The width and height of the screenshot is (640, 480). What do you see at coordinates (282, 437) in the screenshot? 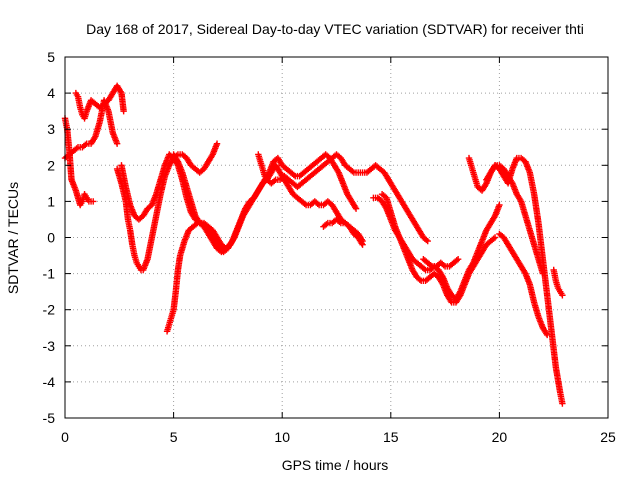
I see `x-tick-label: 10` at bounding box center [282, 437].